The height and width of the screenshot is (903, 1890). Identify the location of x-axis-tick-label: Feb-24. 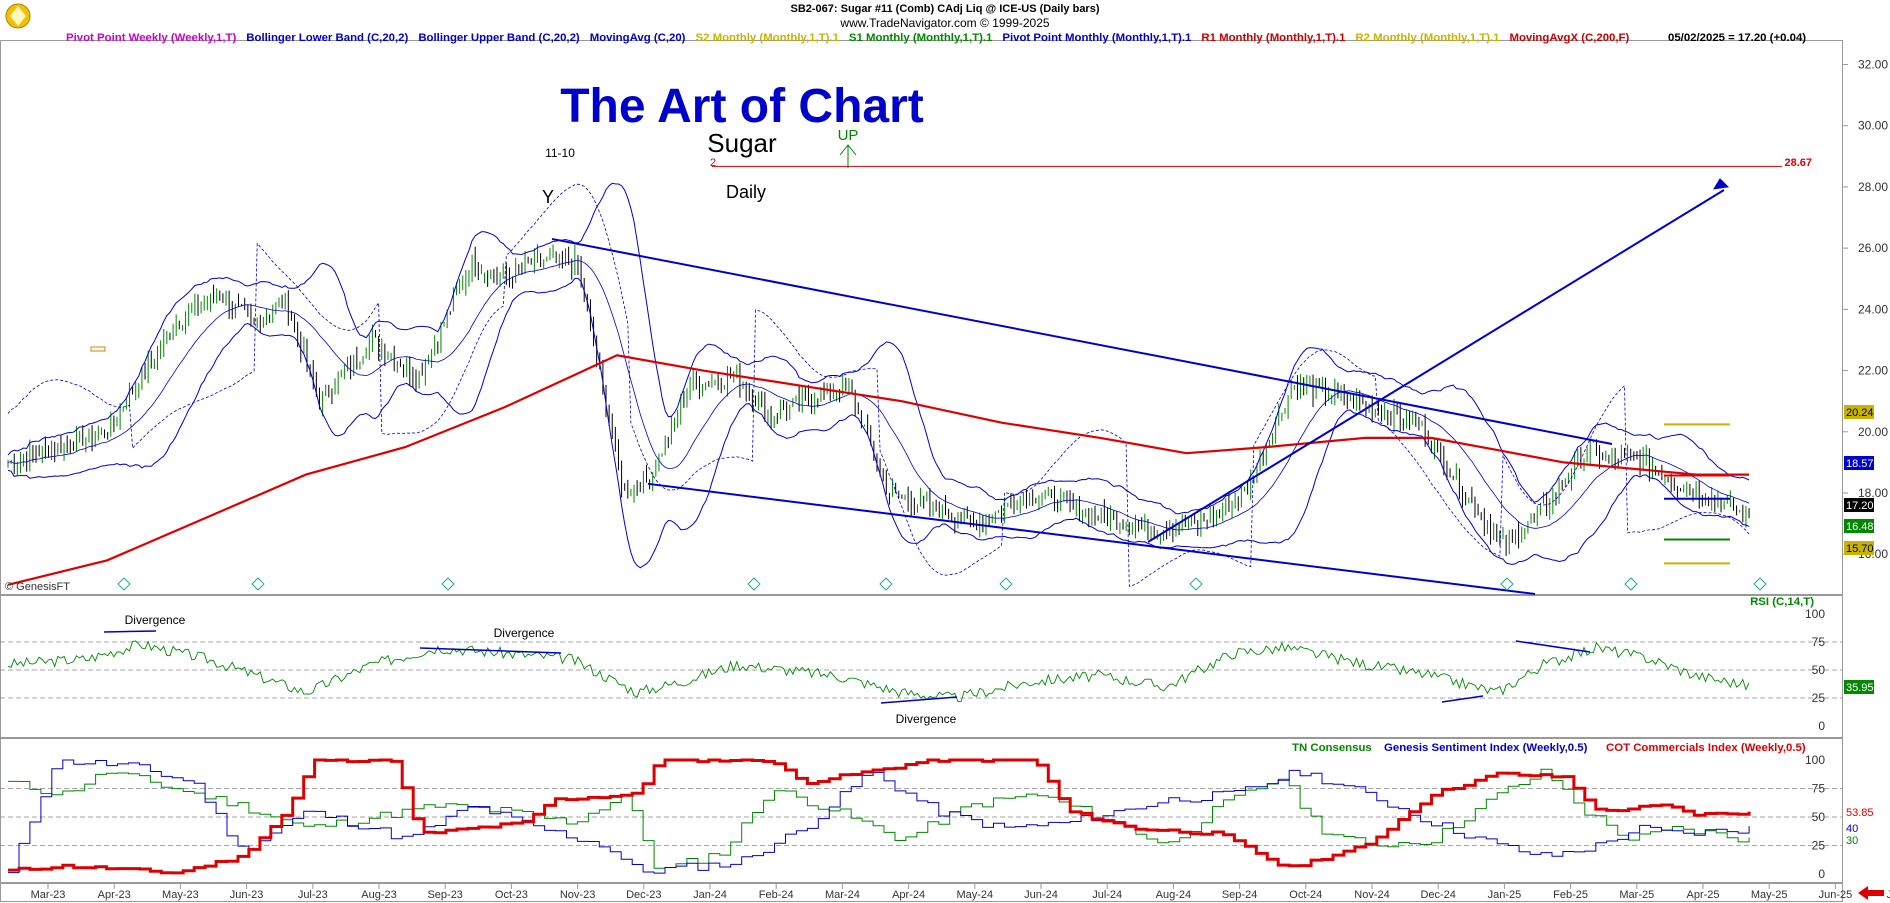
(776, 895).